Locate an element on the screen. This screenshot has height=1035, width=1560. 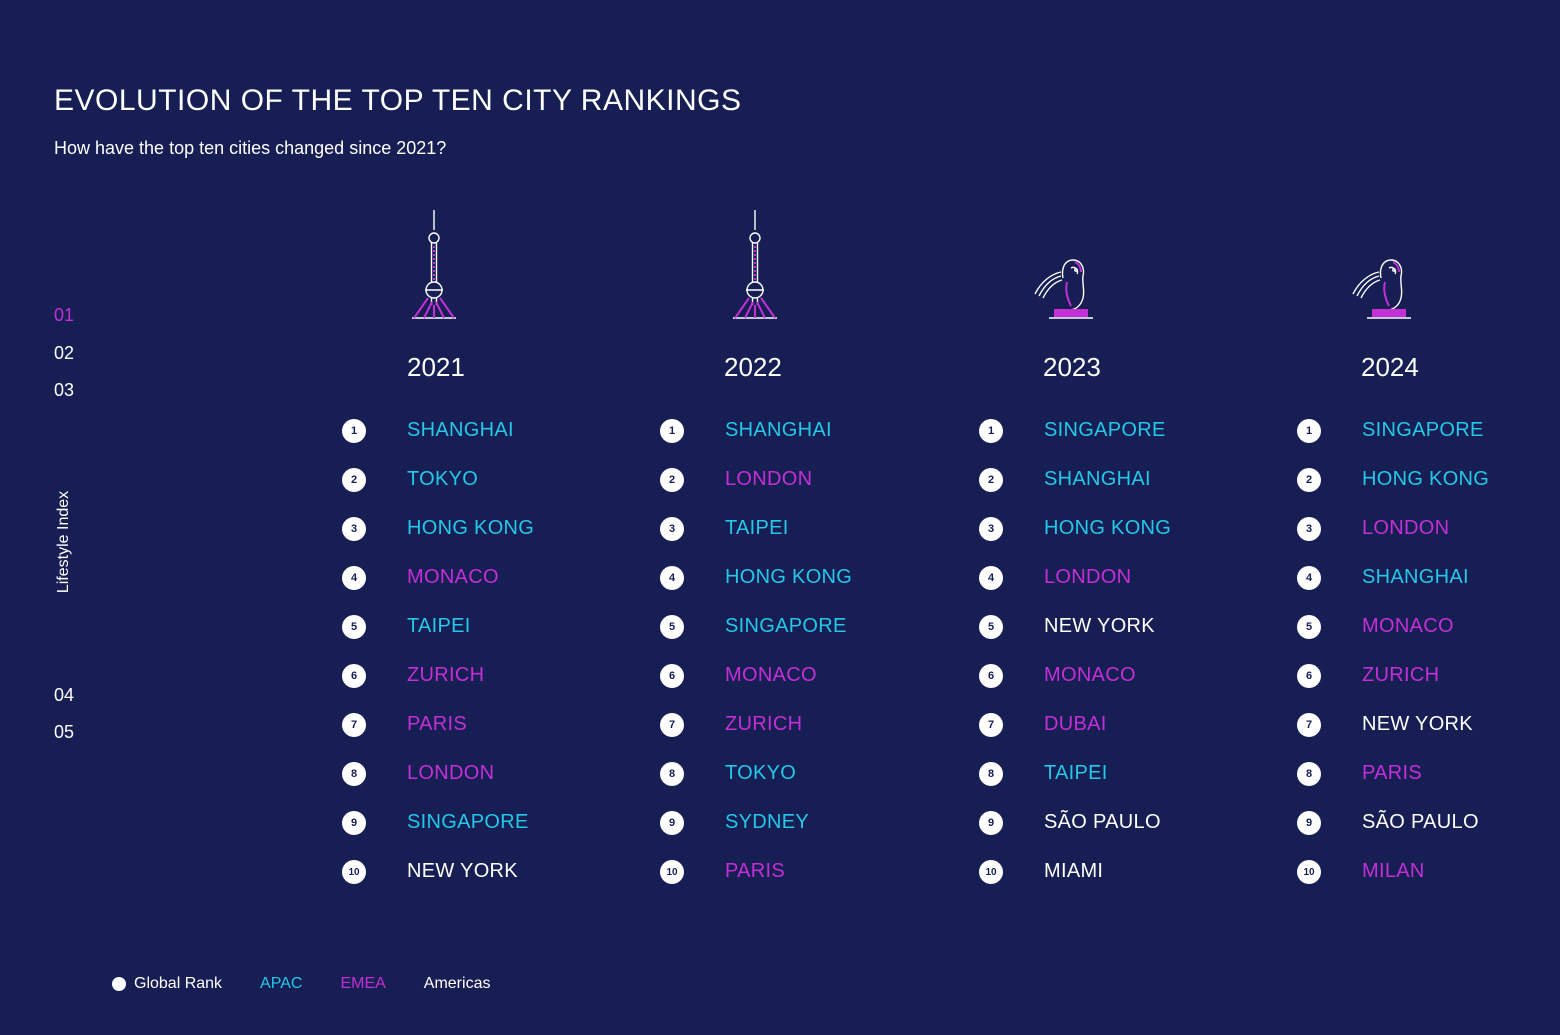
ranking-row: 8 PARIS is located at coordinates (1428, 774).